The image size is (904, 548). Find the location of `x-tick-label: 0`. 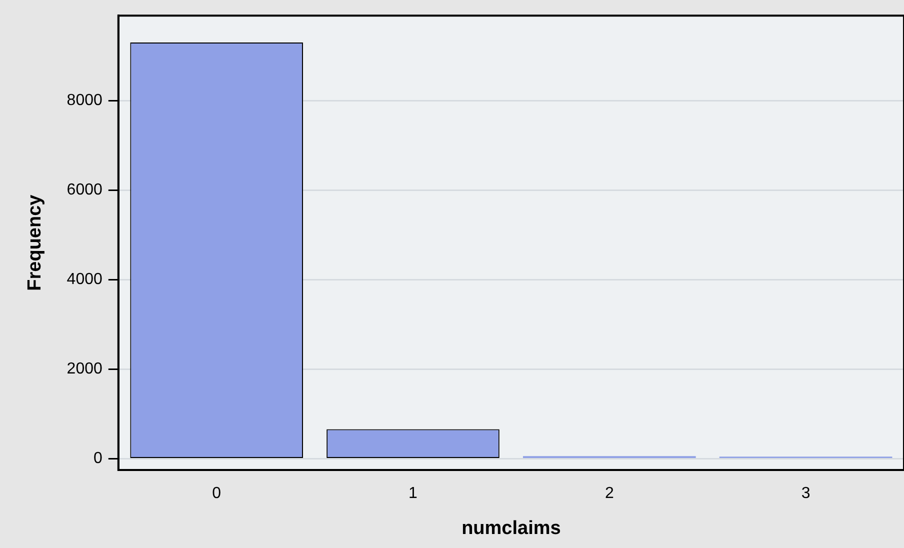

x-tick-label: 0 is located at coordinates (217, 493).